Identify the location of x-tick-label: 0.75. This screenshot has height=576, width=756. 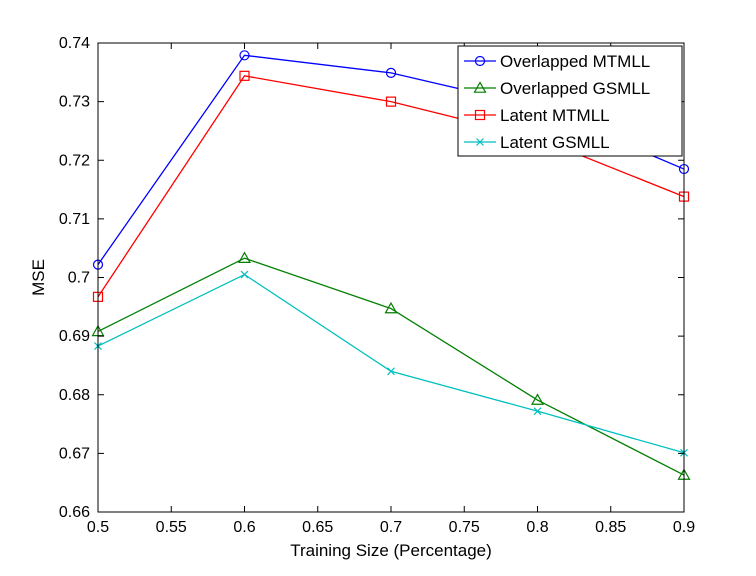
(464, 527).